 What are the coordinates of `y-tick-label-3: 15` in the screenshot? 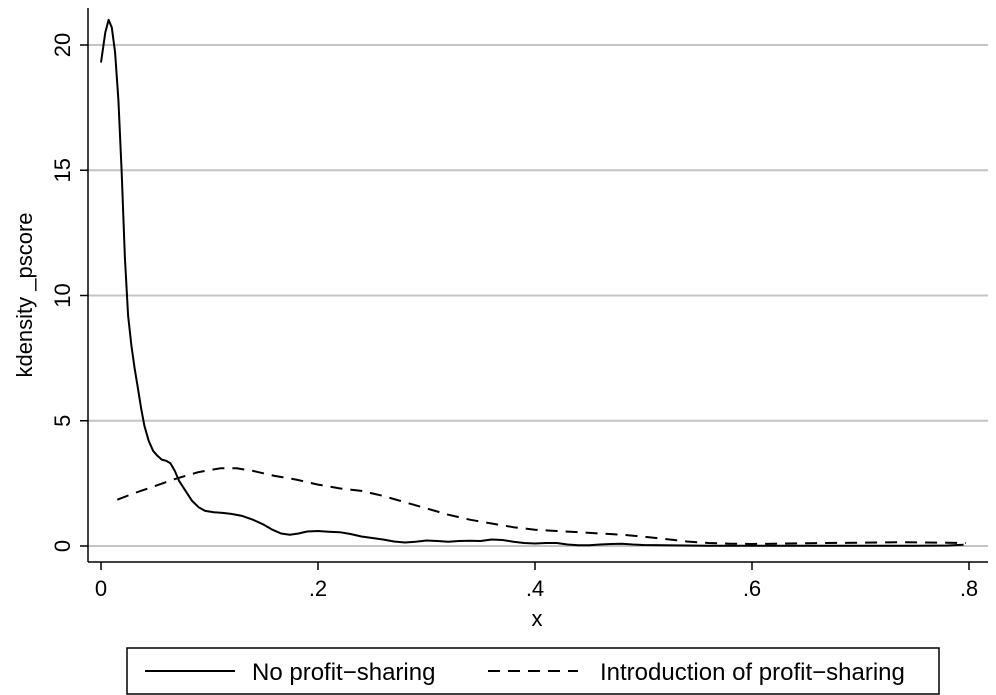 It's located at (62, 170).